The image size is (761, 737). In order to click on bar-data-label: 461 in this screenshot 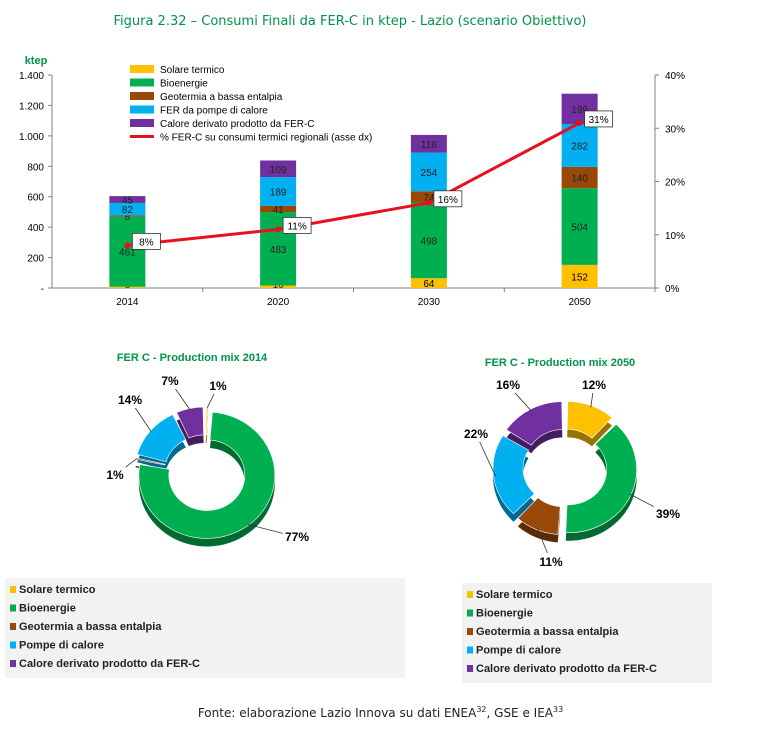, I will do `click(127, 253)`.